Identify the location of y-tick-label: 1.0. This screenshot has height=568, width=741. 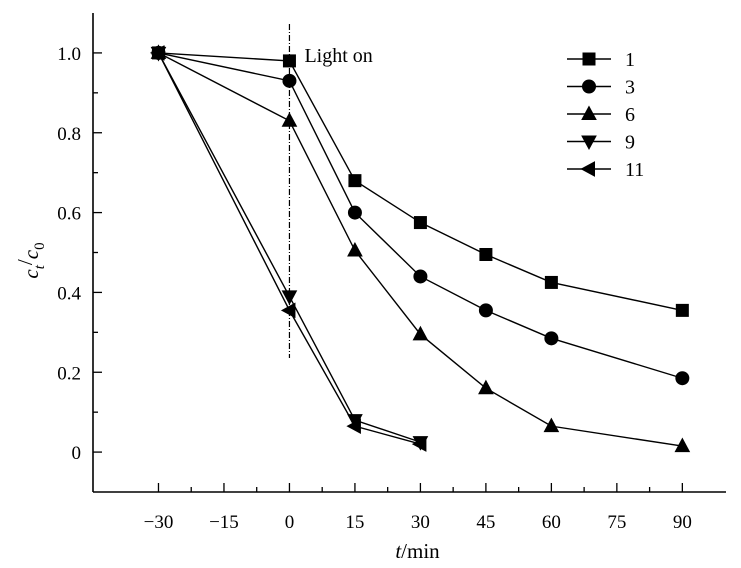
(69, 54).